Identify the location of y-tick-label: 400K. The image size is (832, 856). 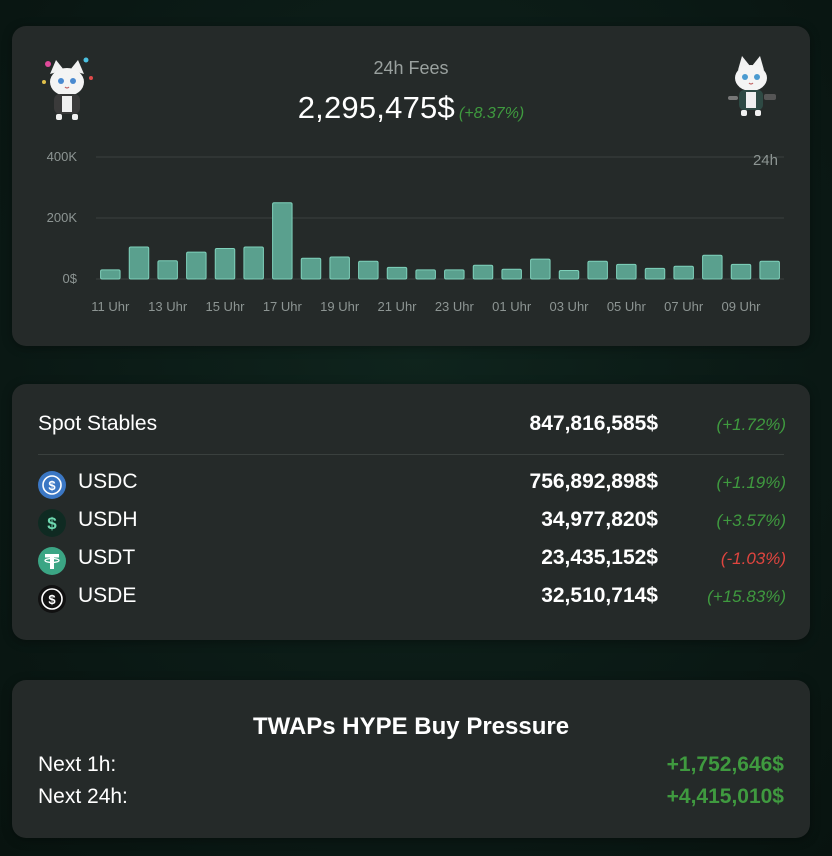
(62, 156).